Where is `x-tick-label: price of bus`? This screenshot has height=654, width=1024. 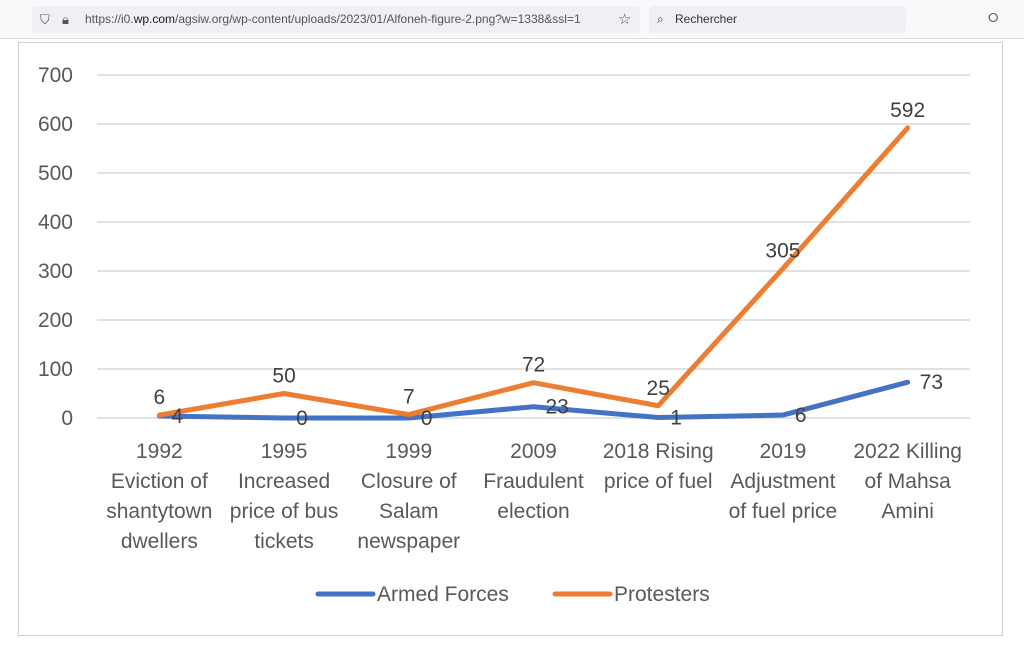
x-tick-label: price of bus is located at coordinates (284, 511).